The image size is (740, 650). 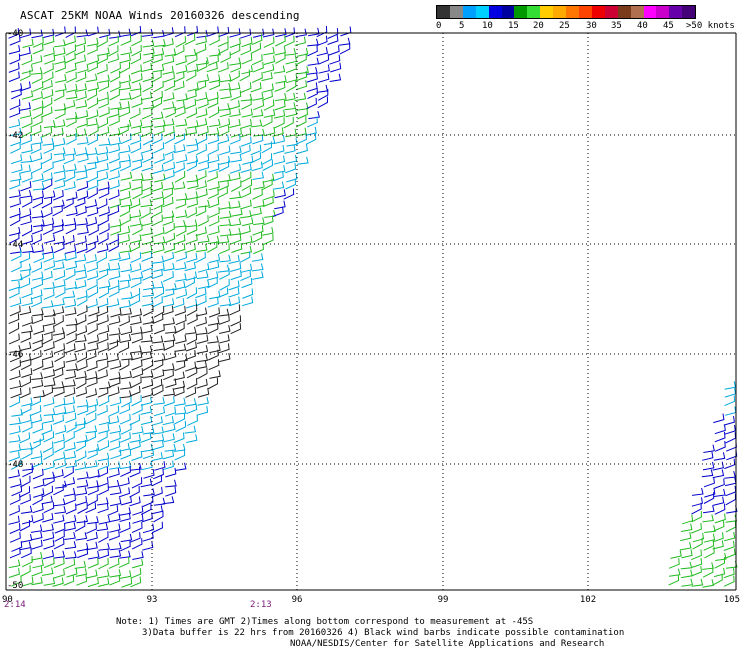 I want to click on legend-label: >50 knots, so click(x=710, y=26).